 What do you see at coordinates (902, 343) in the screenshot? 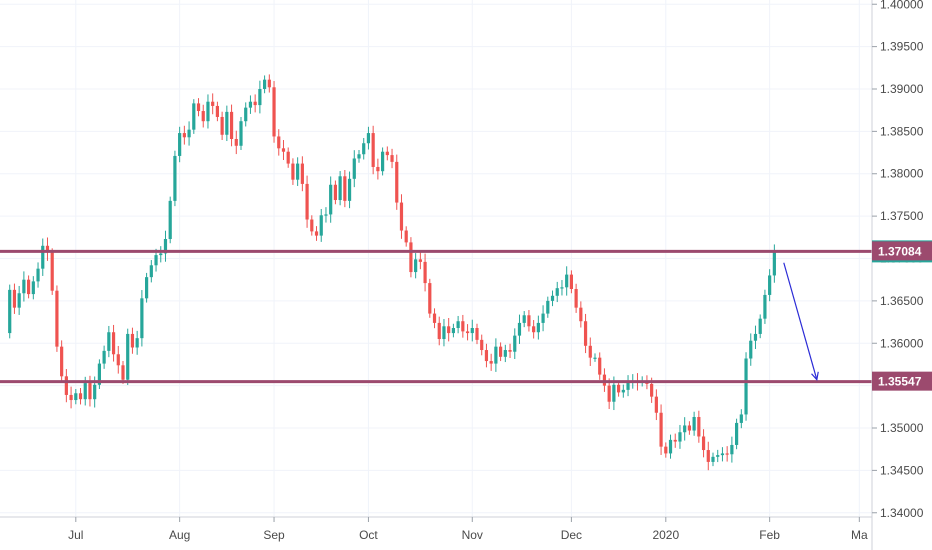
I see `price-tick-label: 1.36000` at bounding box center [902, 343].